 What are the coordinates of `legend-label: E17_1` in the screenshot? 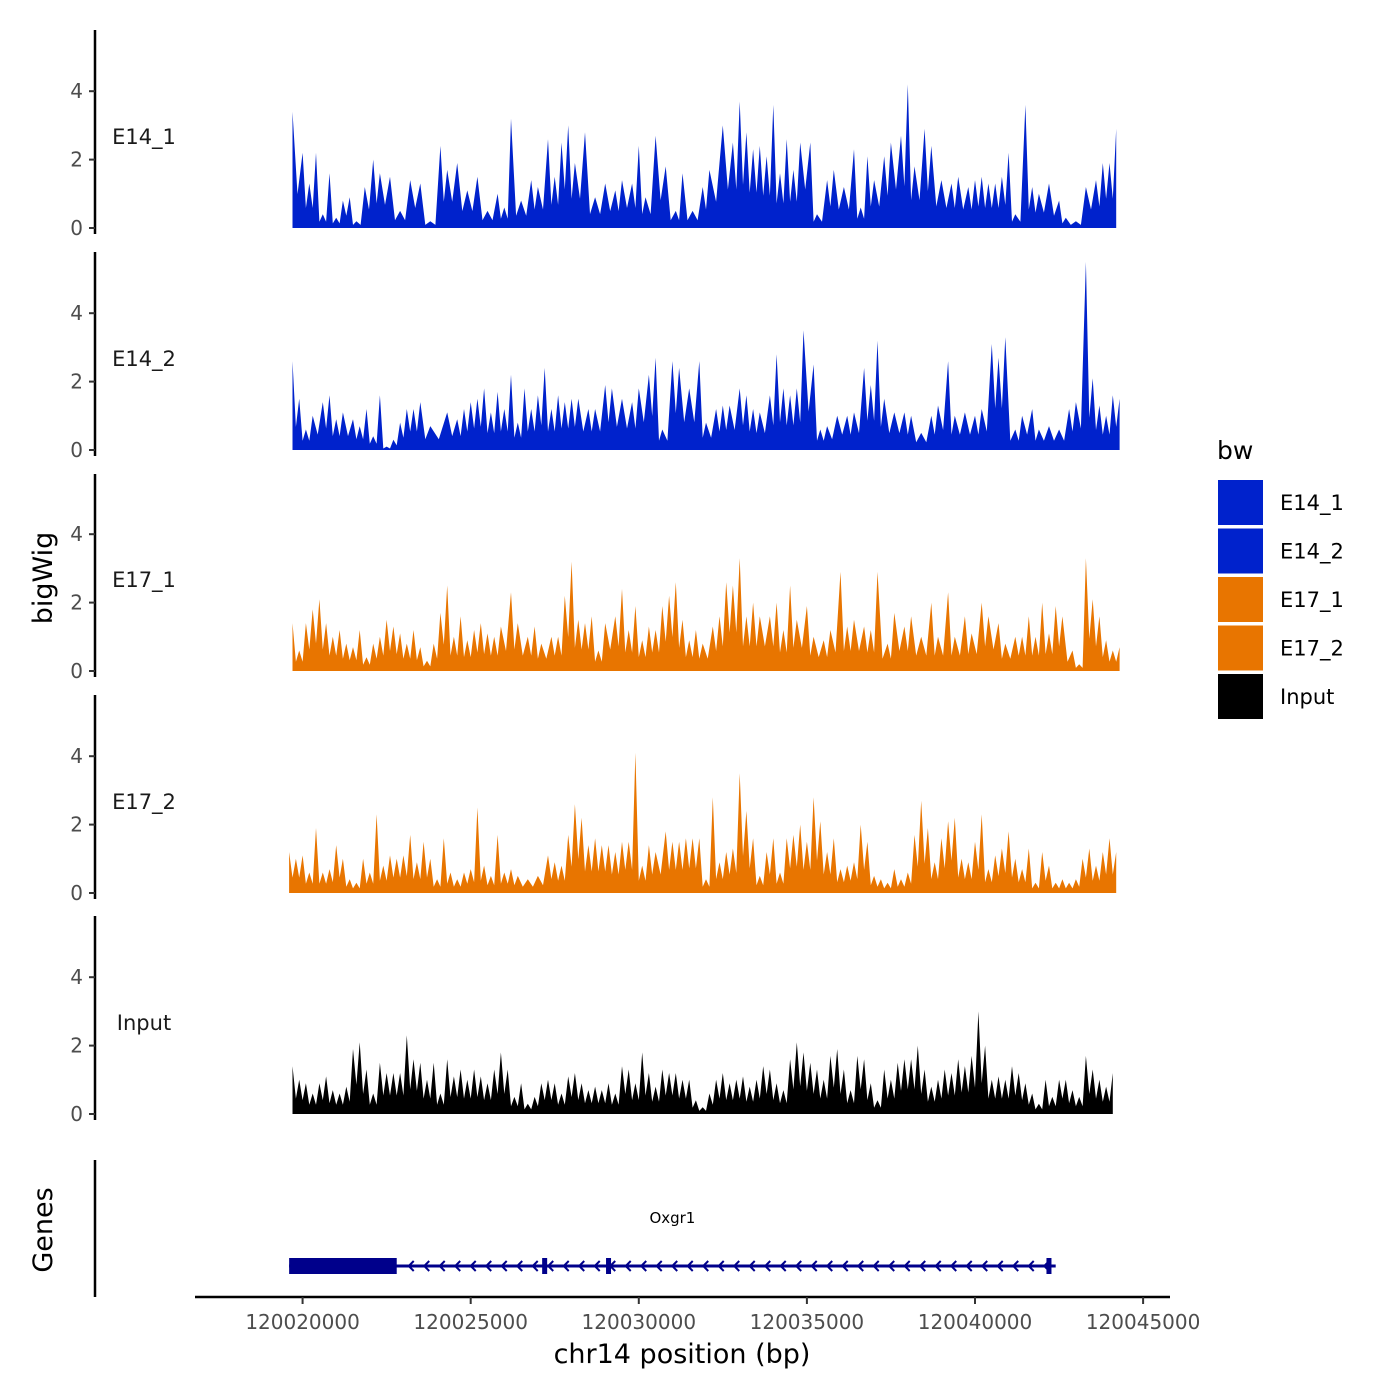 It's located at (1312, 600).